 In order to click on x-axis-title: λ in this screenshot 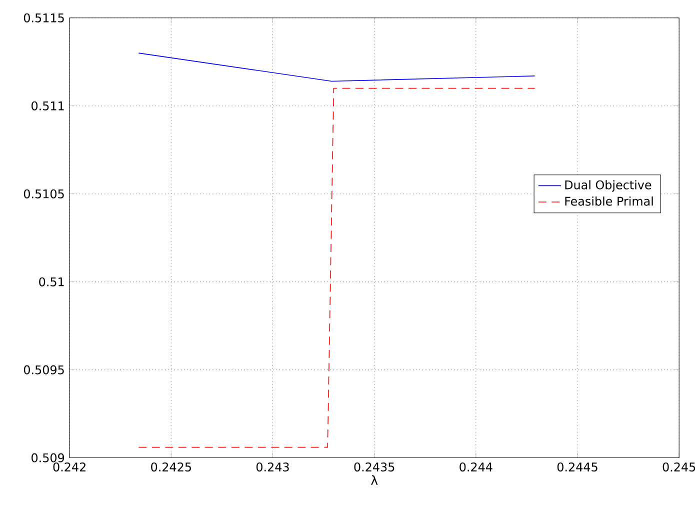, I will do `click(374, 480)`.